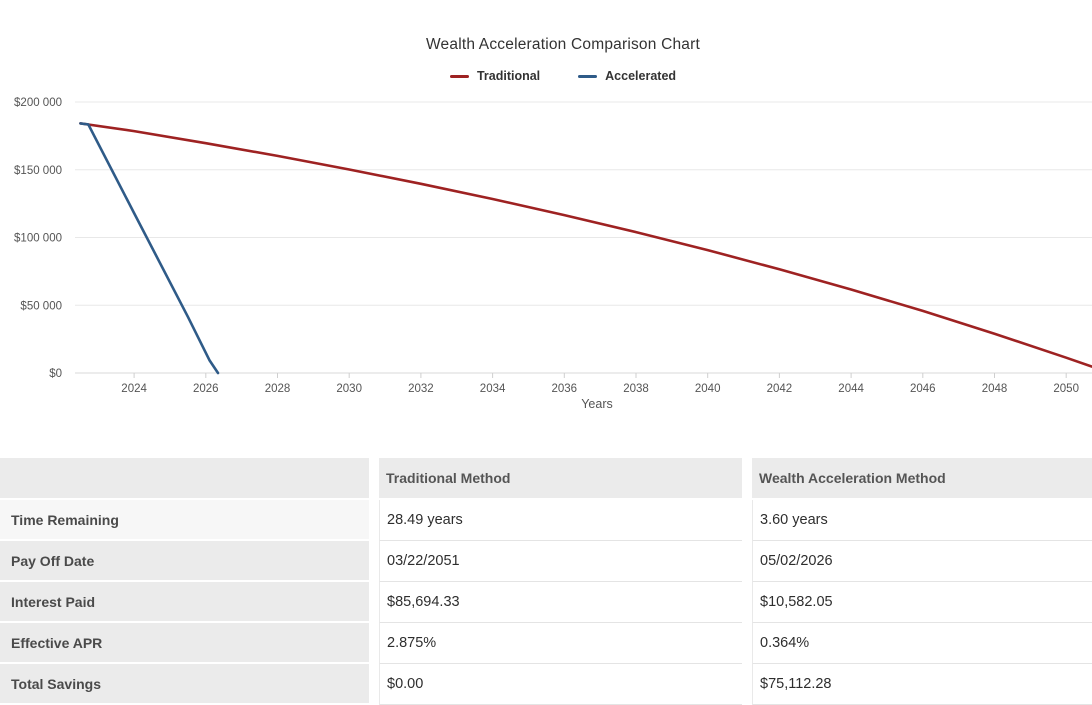 This screenshot has height=705, width=1092. I want to click on chart-title: Wealth Acceleration Comparison Chart, so click(563, 44).